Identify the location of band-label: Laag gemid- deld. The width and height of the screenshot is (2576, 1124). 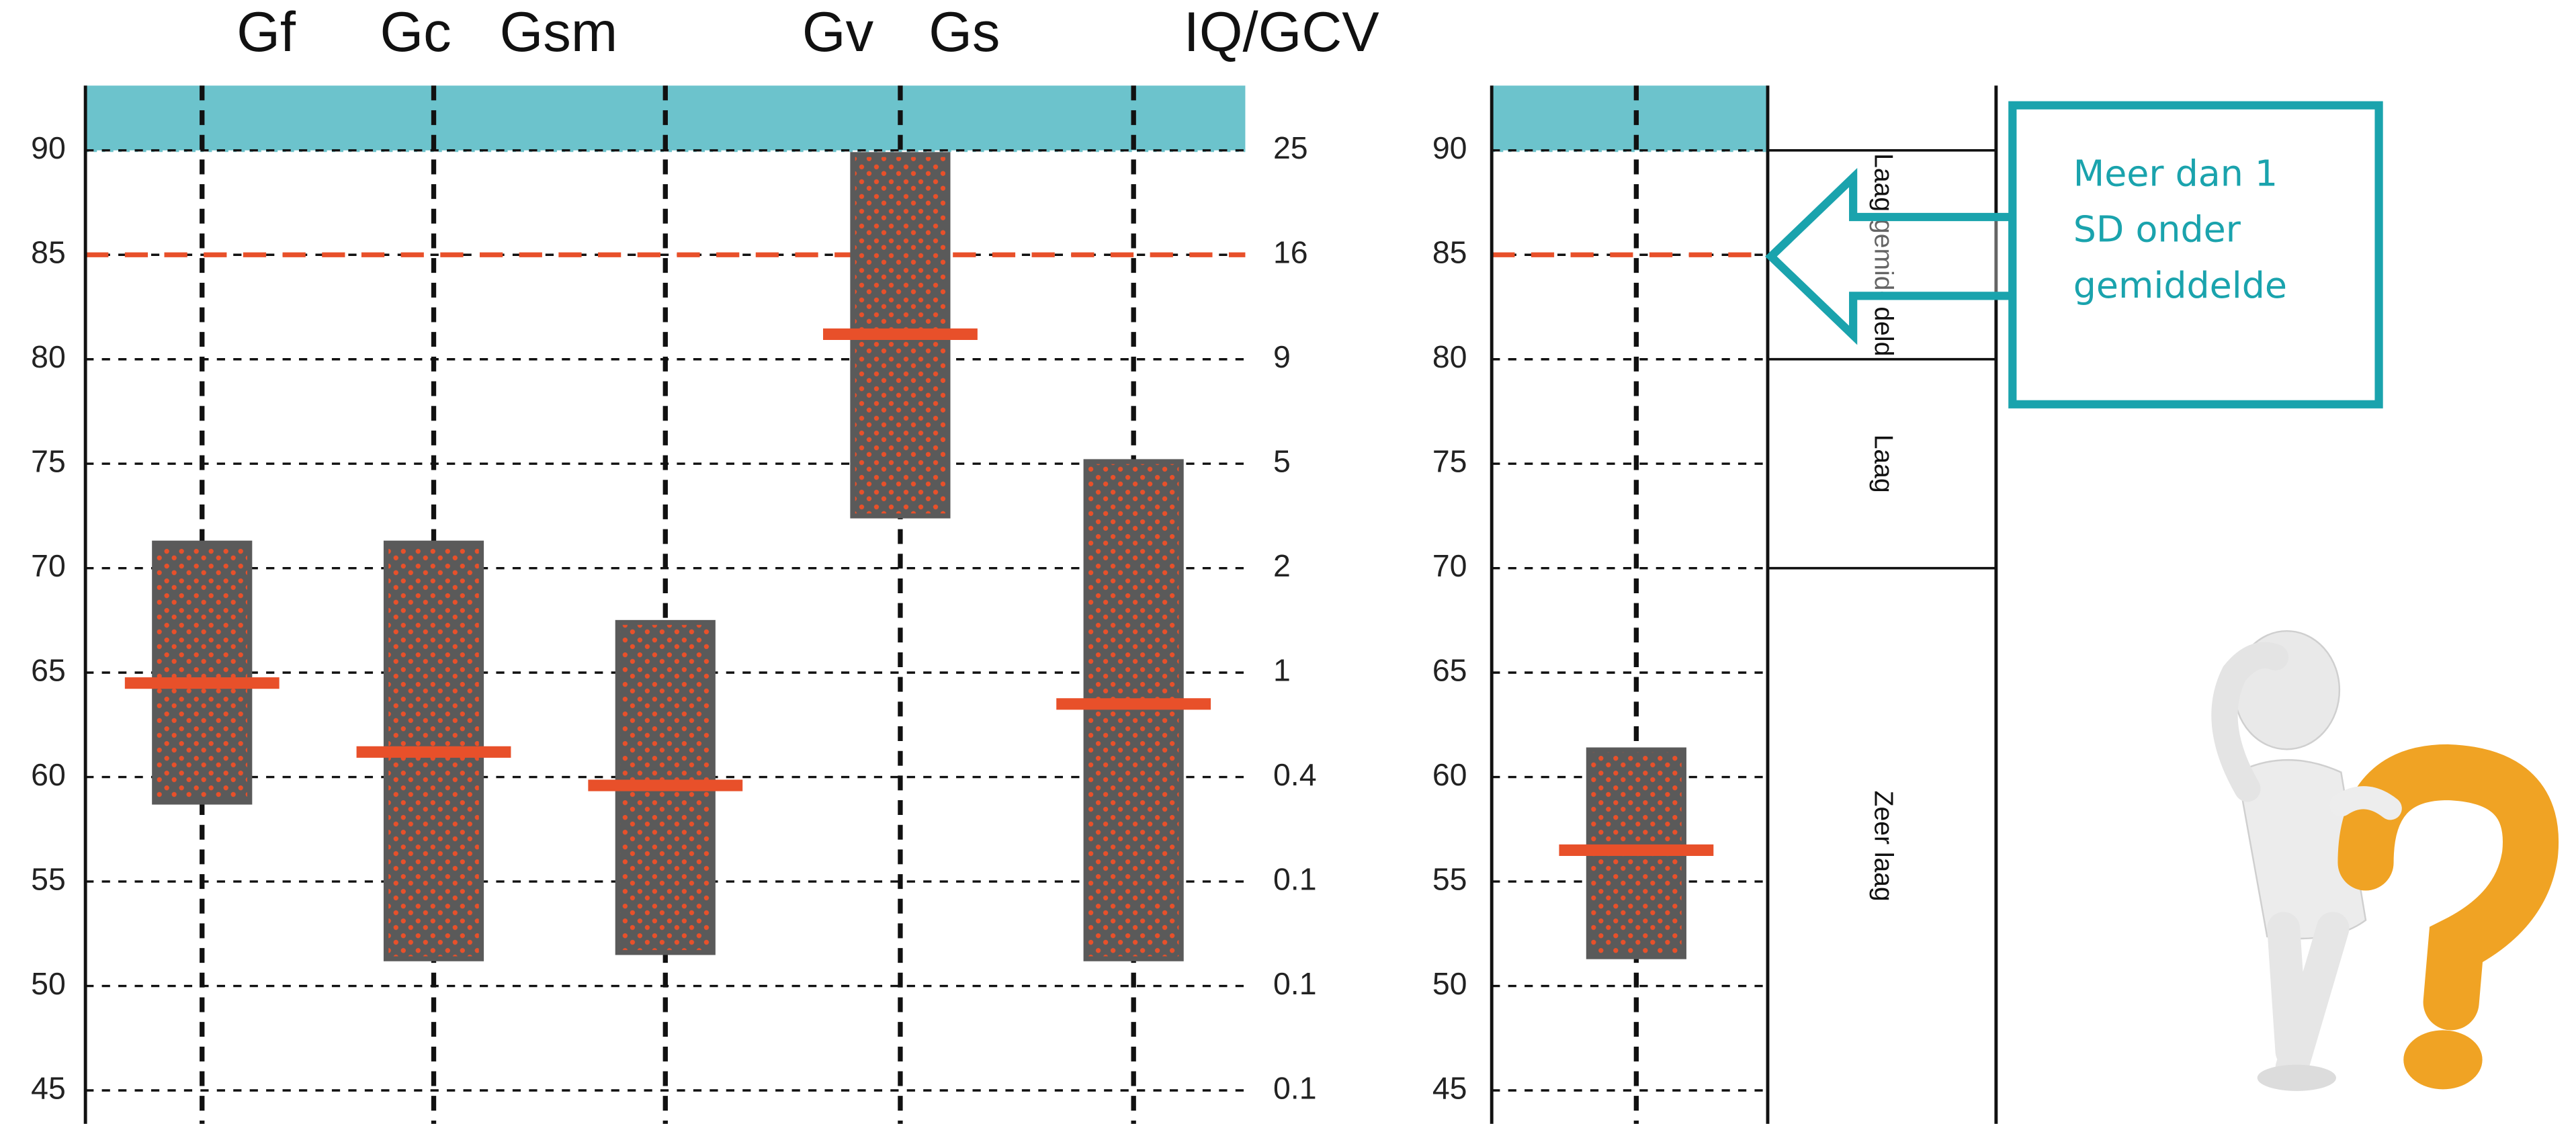
(1883, 254).